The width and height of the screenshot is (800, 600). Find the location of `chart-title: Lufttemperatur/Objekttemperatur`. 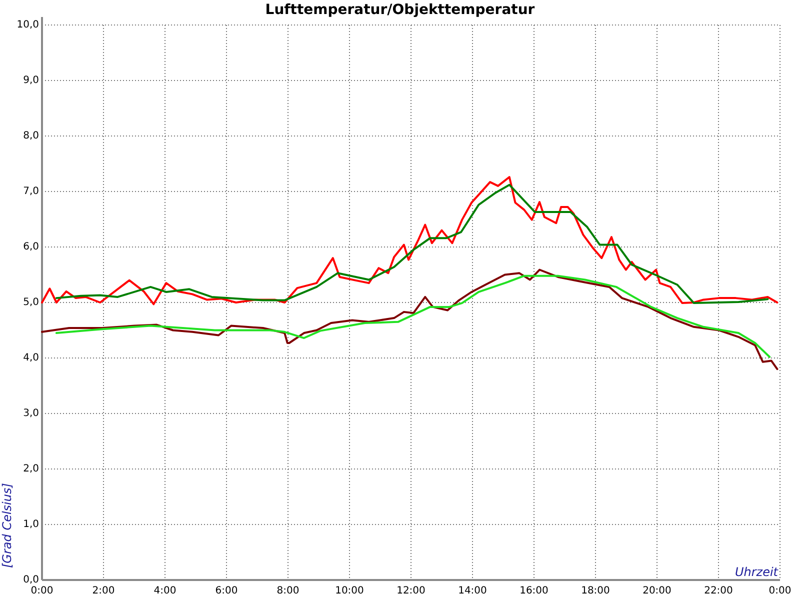

chart-title: Lufttemperatur/Objekttemperatur is located at coordinates (400, 10).